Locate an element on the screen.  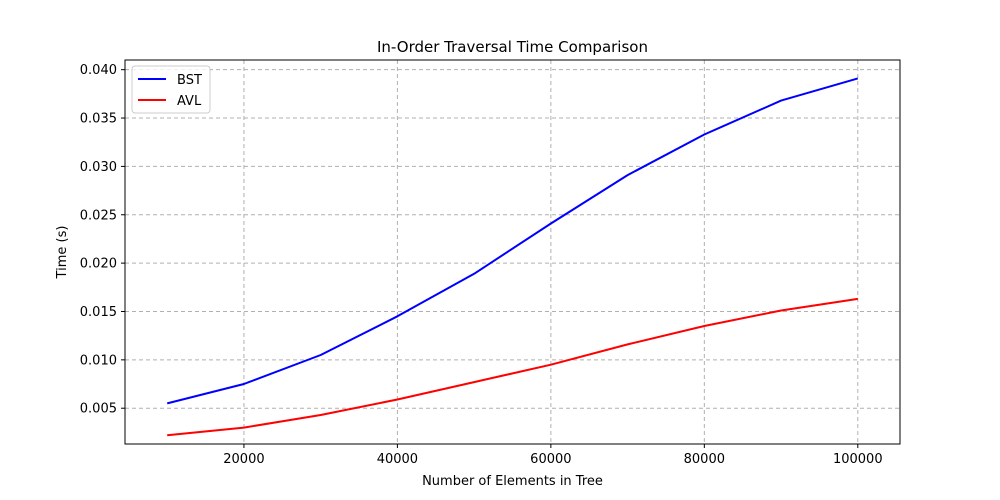
y-tick-label: 0.015 is located at coordinates (98, 312).